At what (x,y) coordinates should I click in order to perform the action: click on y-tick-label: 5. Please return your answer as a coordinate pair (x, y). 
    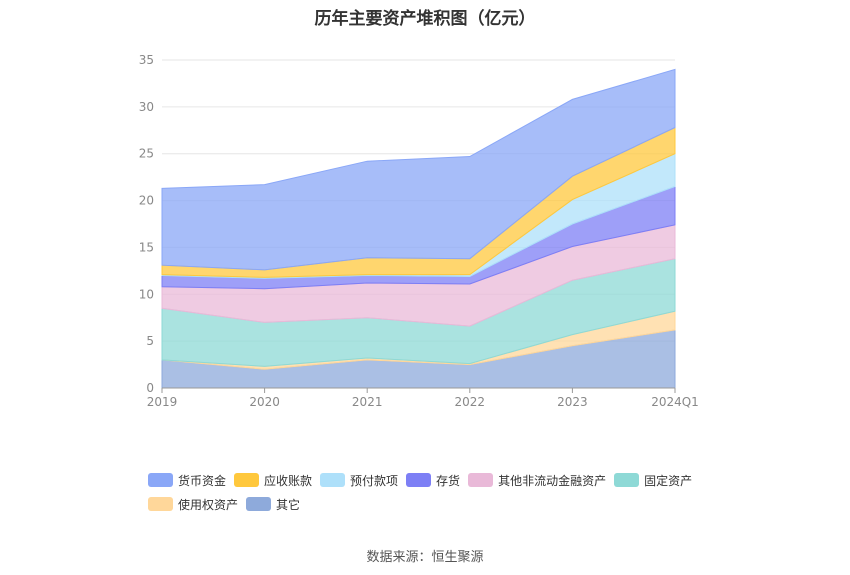
    Looking at the image, I should click on (150, 341).